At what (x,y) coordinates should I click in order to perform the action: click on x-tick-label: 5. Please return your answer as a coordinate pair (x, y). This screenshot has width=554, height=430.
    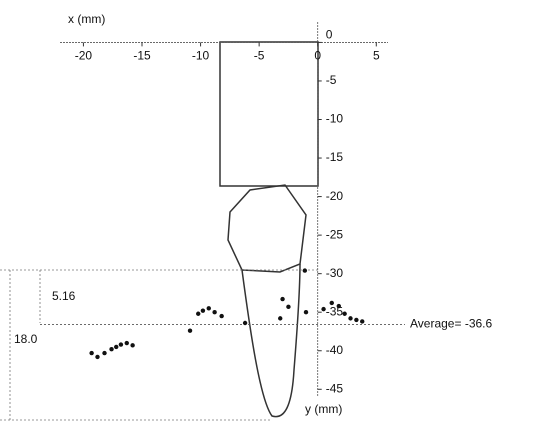
    Looking at the image, I should click on (376, 56).